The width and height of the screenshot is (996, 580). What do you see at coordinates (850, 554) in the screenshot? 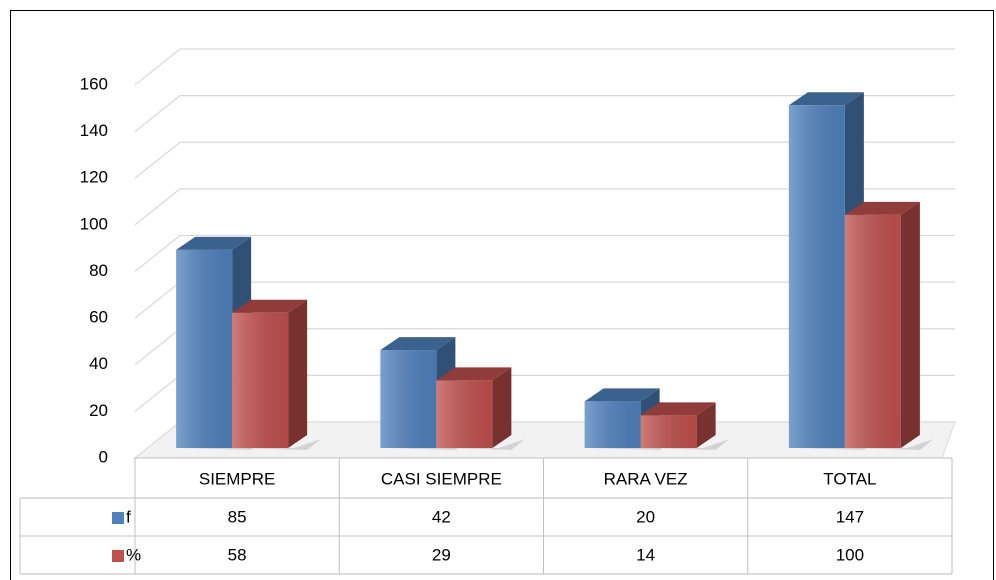
I see `table-value: 100` at bounding box center [850, 554].